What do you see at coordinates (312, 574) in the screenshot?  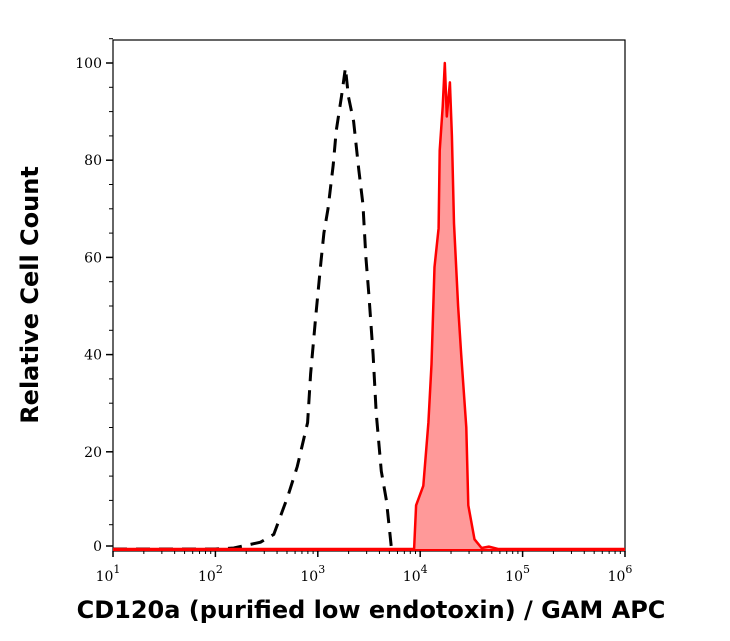 I see `x-tick-label: 10³` at bounding box center [312, 574].